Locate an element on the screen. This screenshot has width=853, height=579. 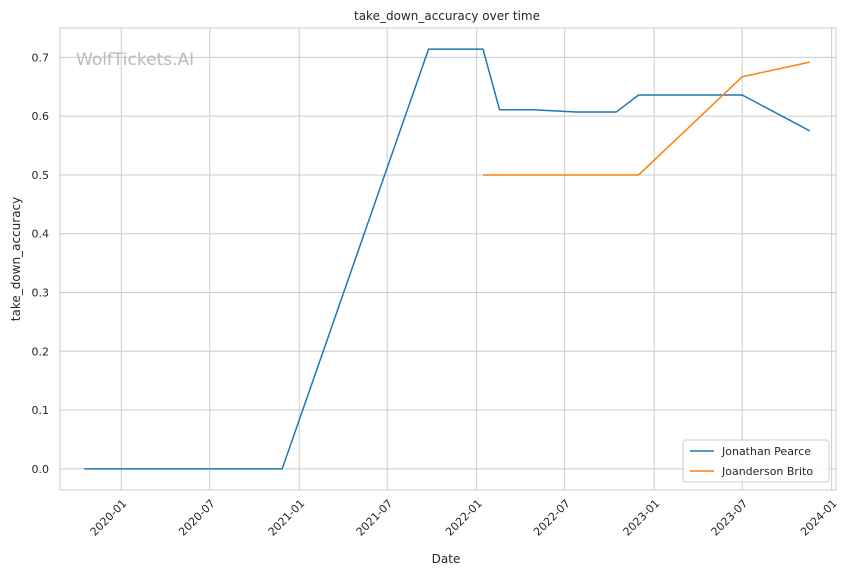
watermark: WolfTickets.AI is located at coordinates (135, 60).